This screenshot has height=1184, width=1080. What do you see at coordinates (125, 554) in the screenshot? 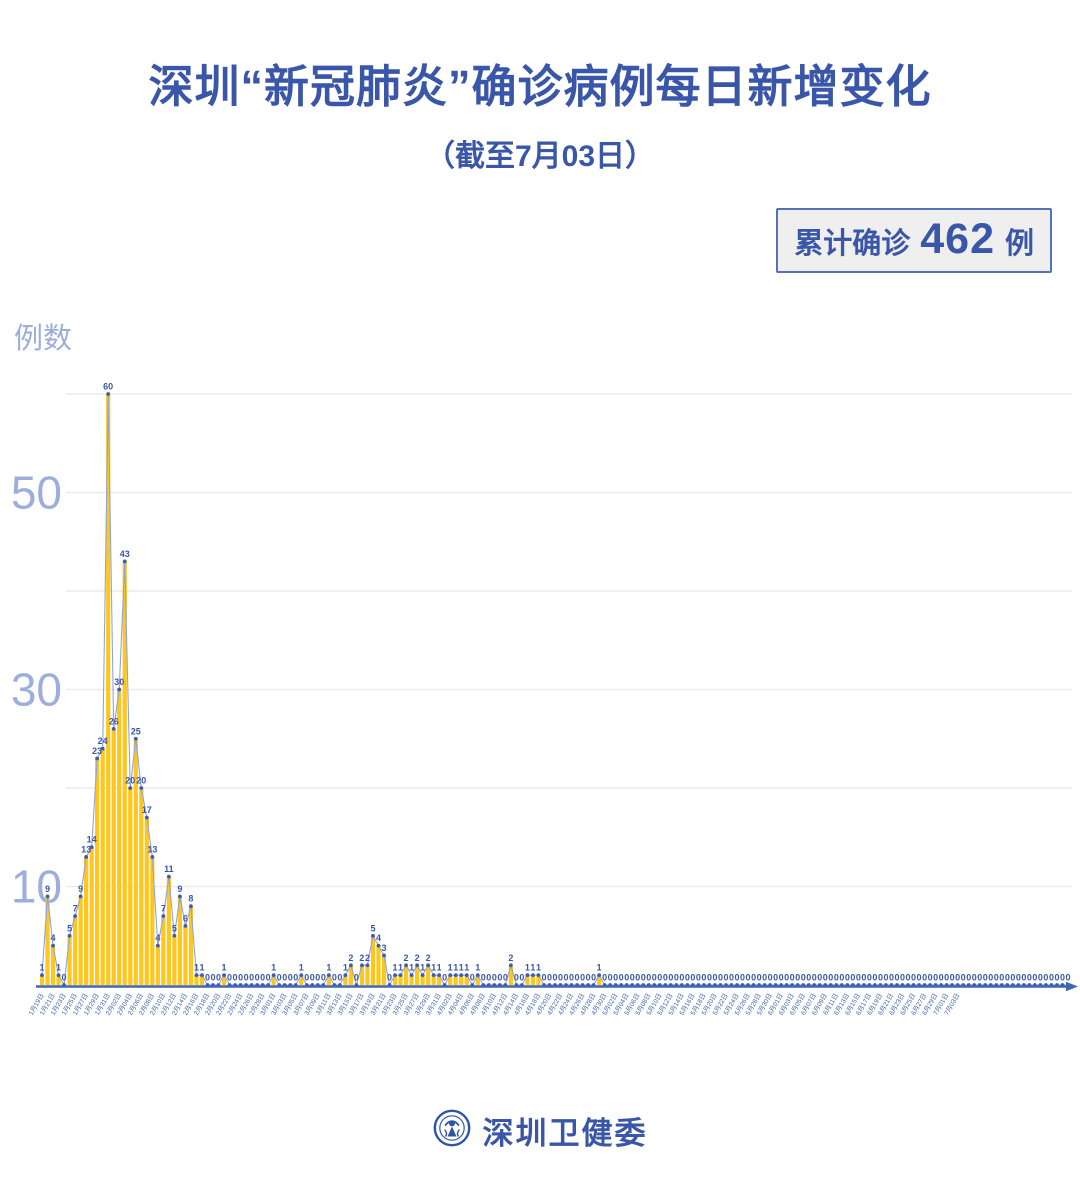
I see `svg-text: 43` at bounding box center [125, 554].